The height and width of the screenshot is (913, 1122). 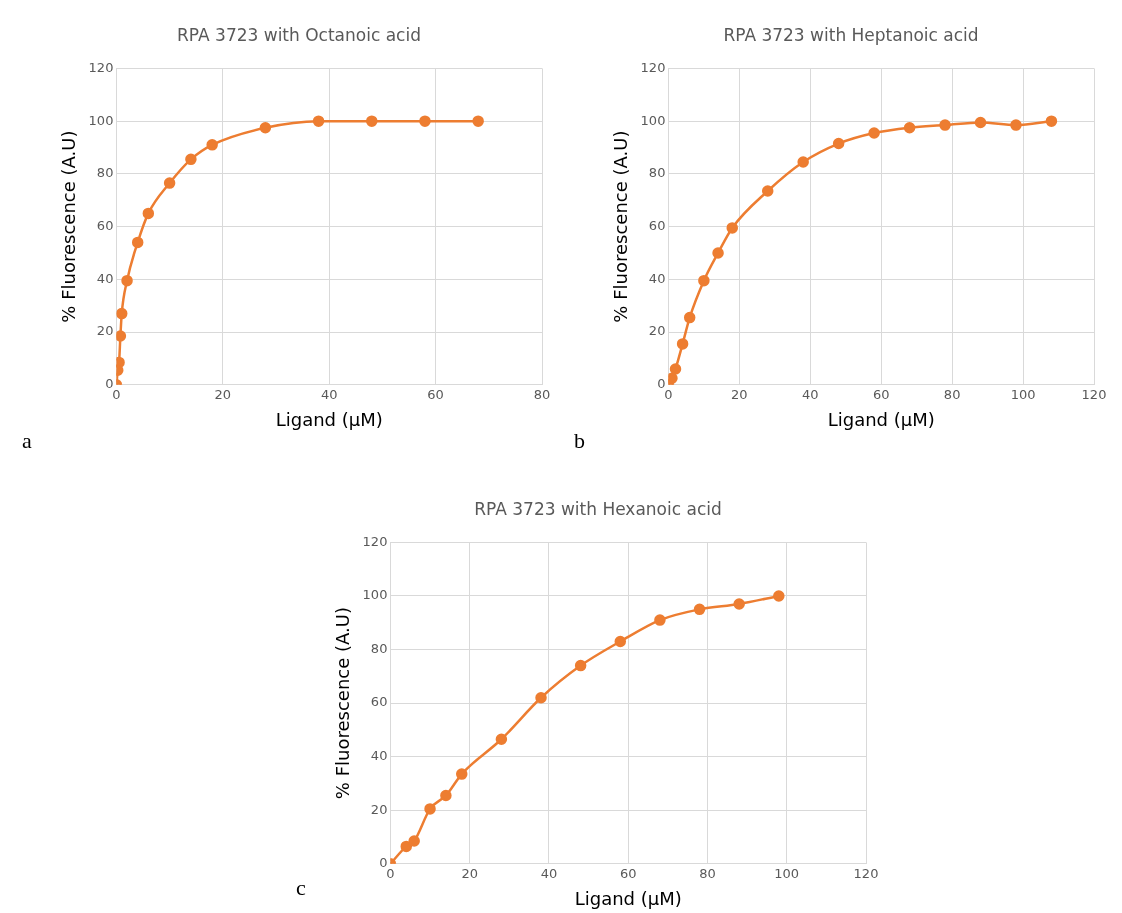 I want to click on text: c, so click(x=301, y=888).